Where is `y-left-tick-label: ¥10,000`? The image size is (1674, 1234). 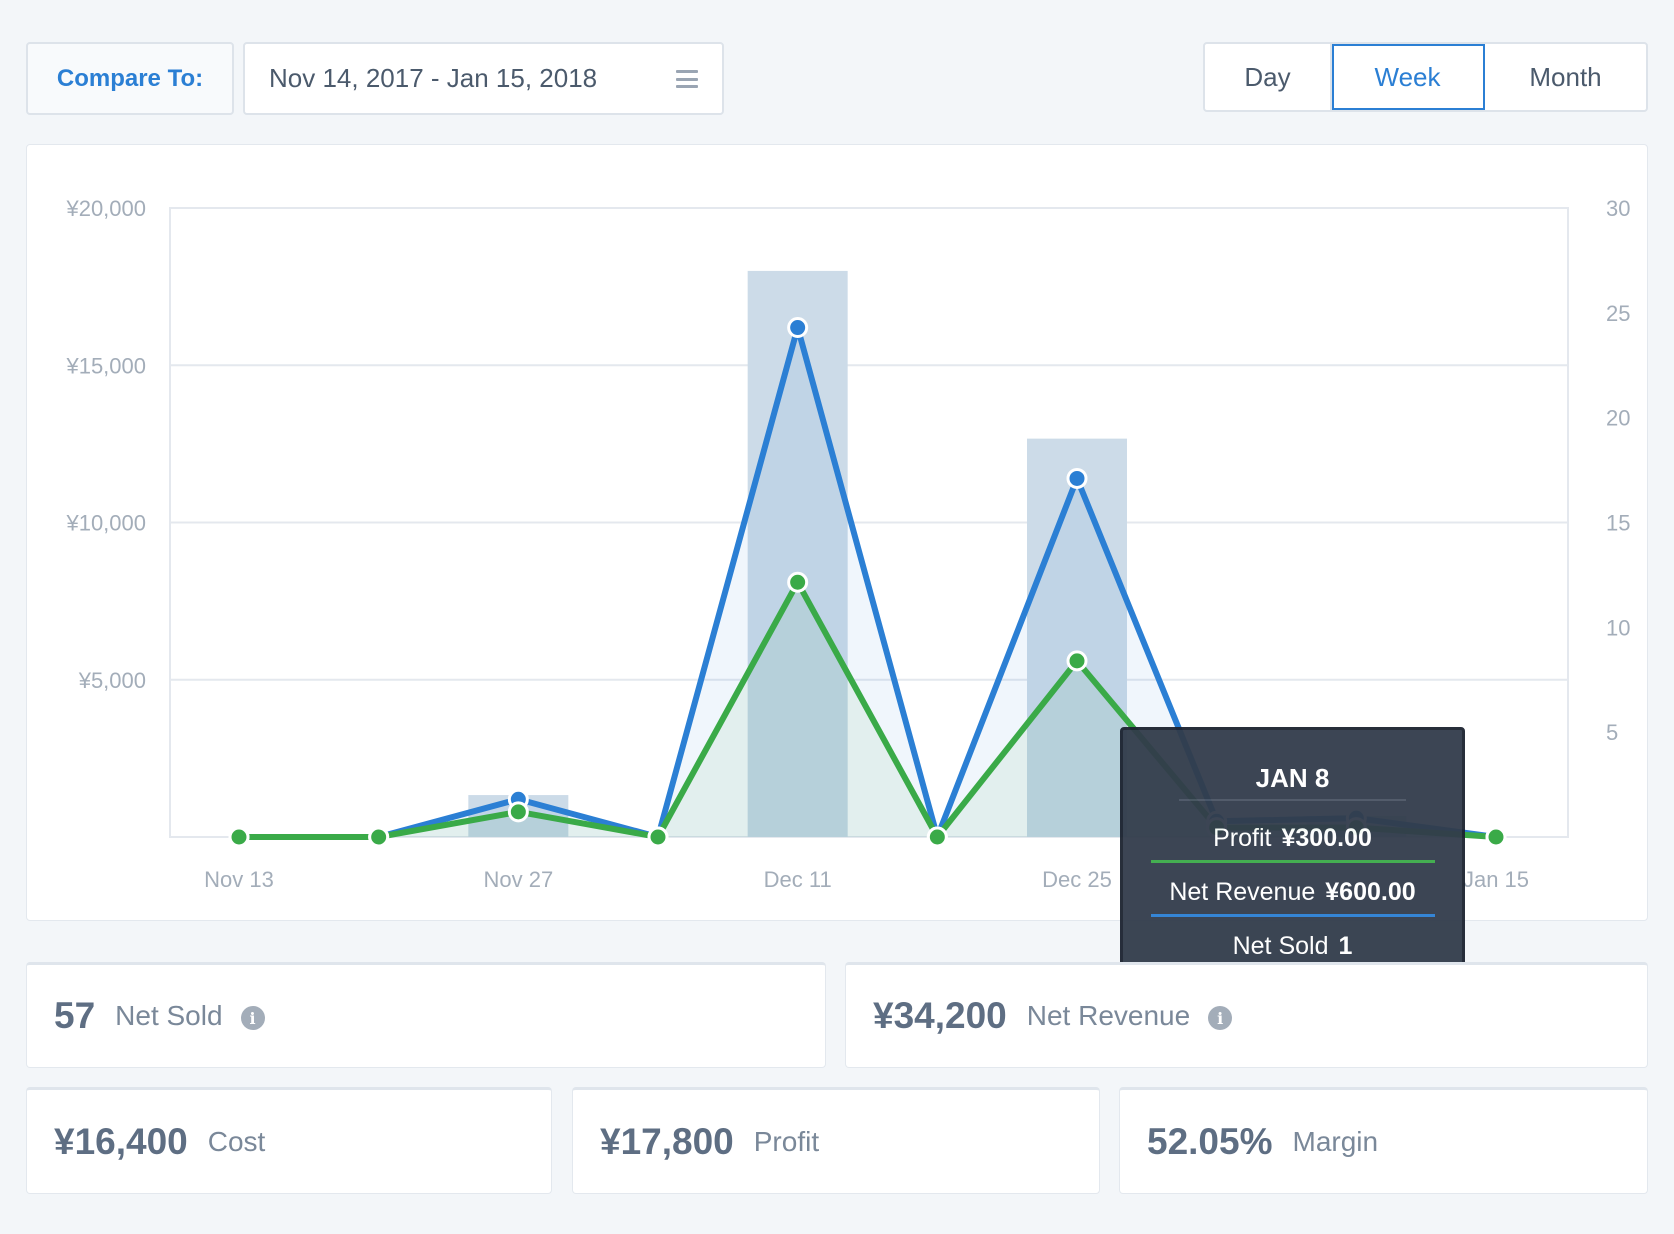 y-left-tick-label: ¥10,000 is located at coordinates (105, 523).